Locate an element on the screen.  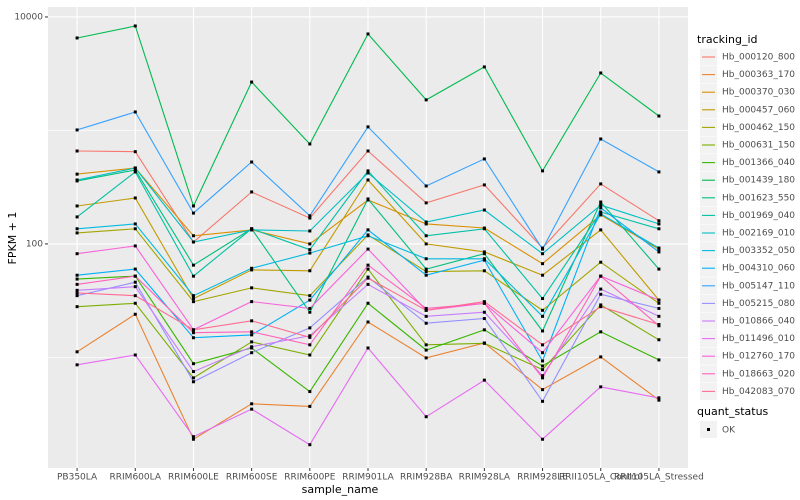
legend-label: Hb_000120_800 is located at coordinates (758, 58).